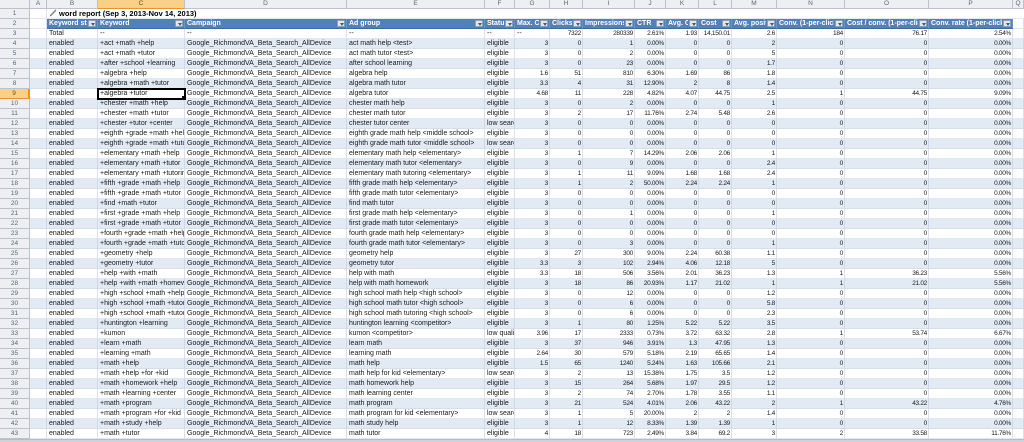 This screenshot has width=1024, height=442. Describe the element at coordinates (650, 284) in the screenshot. I see `cell-ctr: 20.93%` at that location.